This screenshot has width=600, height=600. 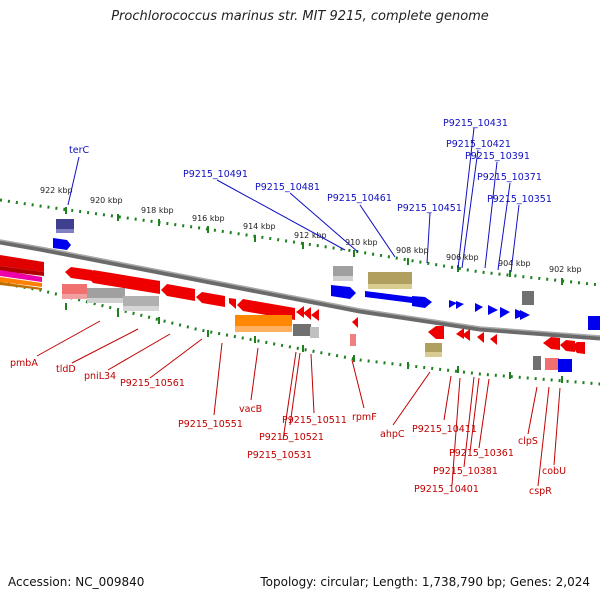 I want to click on gene-label: P9215_10381, so click(x=465, y=471).